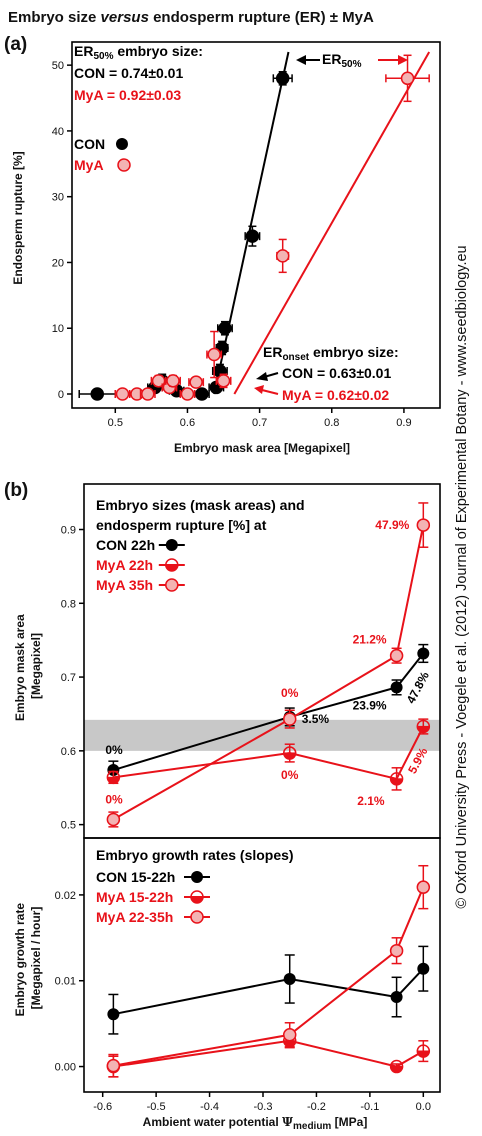 The width and height of the screenshot is (482, 1136). What do you see at coordinates (209, 1107) in the screenshot?
I see `panel-b-x-tick-label: -0.4` at bounding box center [209, 1107].